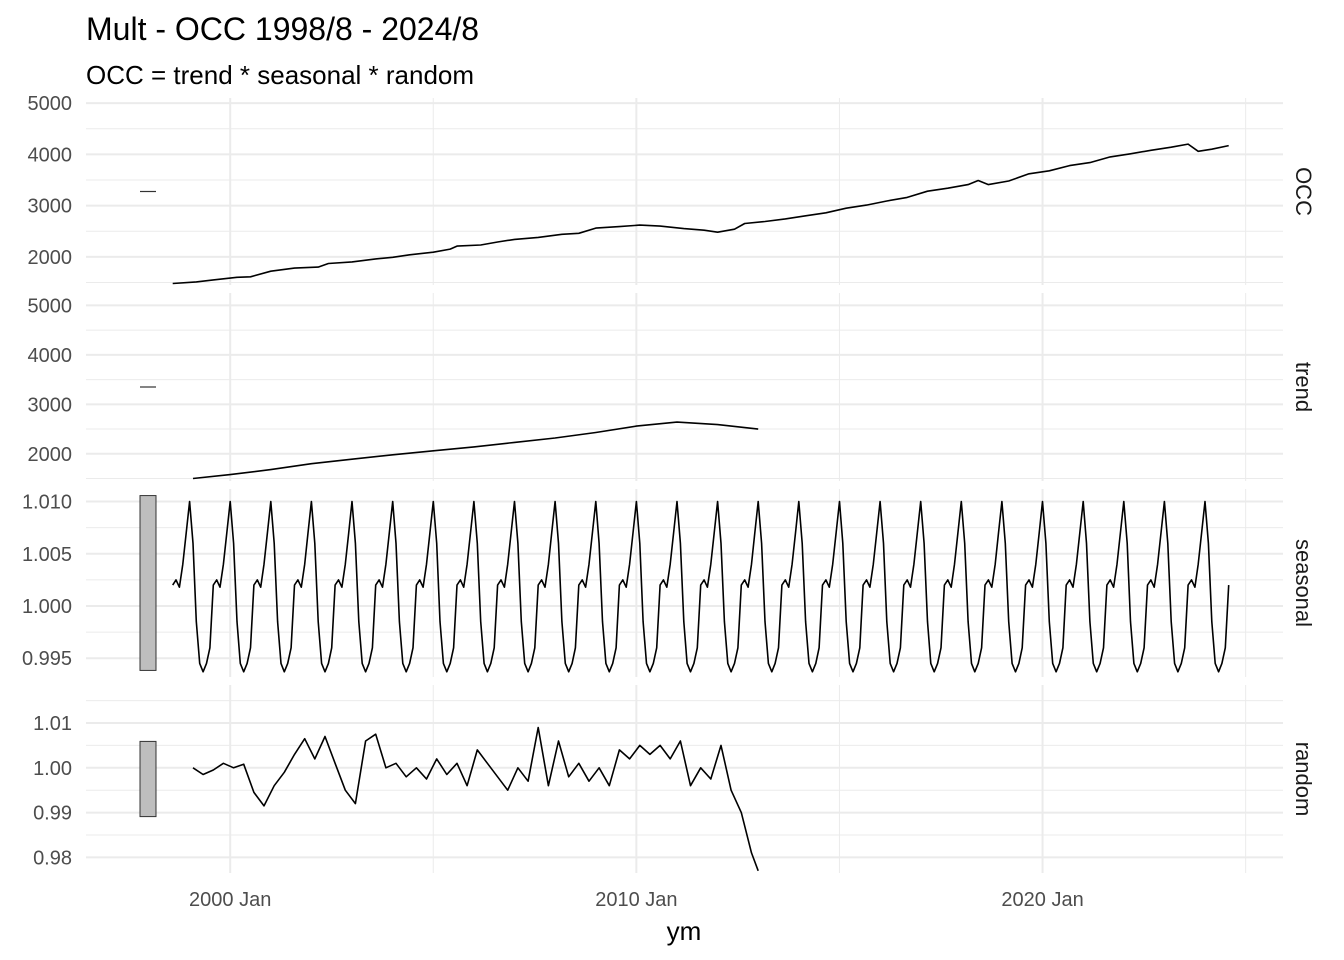 The image size is (1344, 960). I want to click on y-tick-label-random: 1.00, so click(52, 769).